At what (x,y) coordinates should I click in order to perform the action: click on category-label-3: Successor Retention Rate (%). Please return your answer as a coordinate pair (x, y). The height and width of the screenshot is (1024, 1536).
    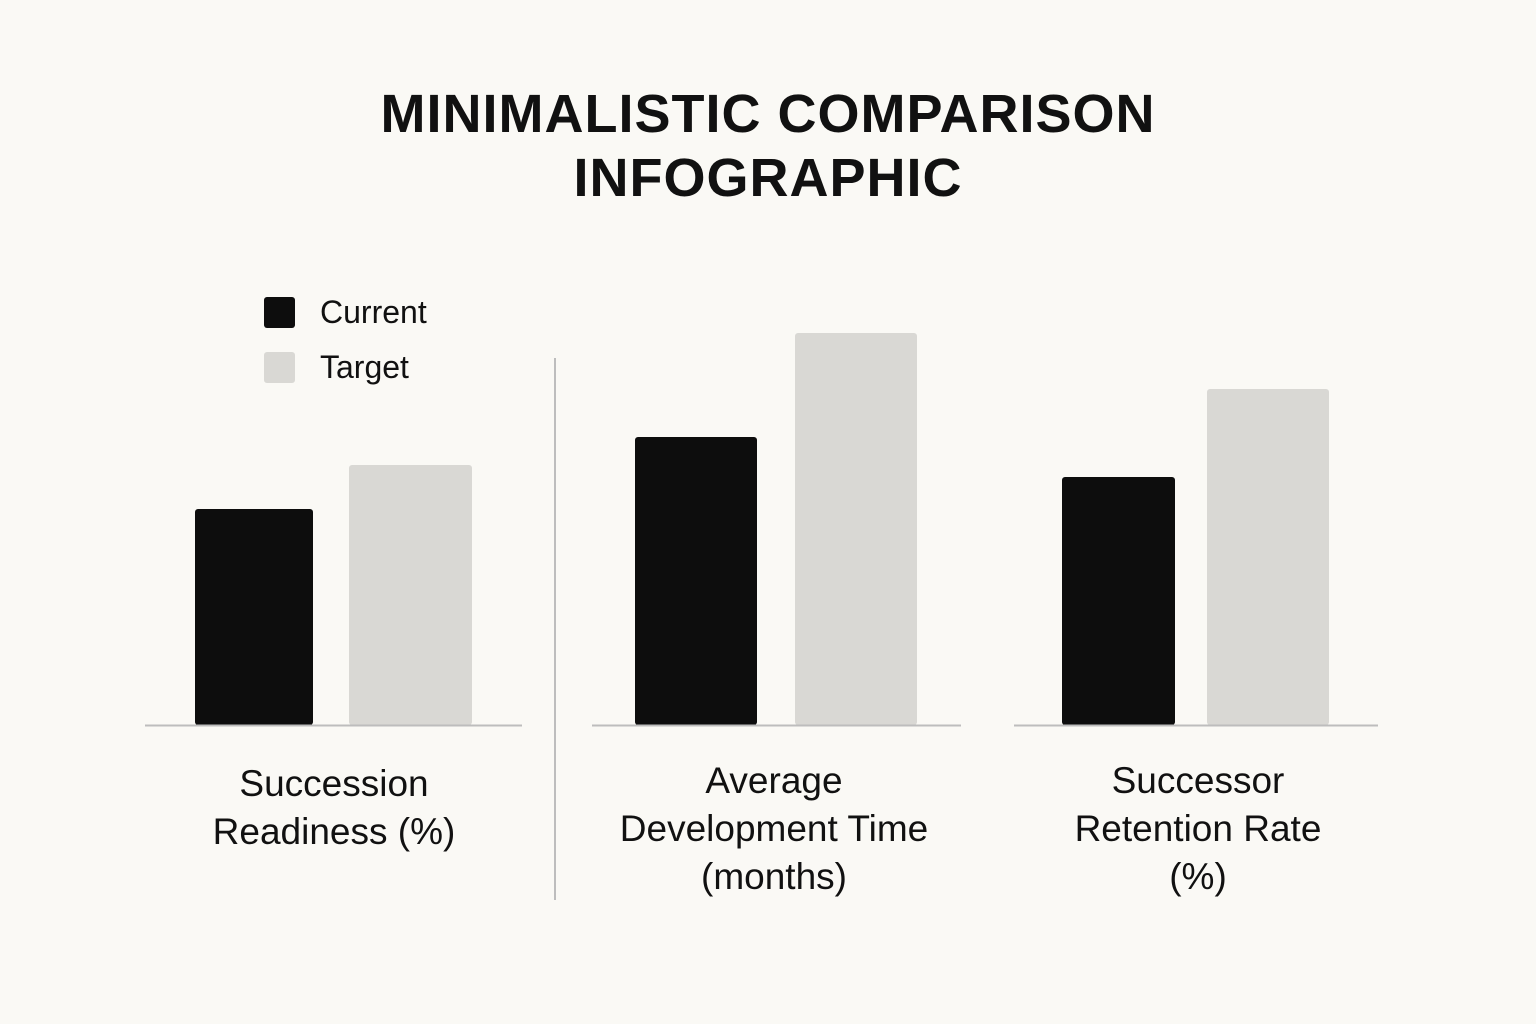
    Looking at the image, I should click on (1198, 828).